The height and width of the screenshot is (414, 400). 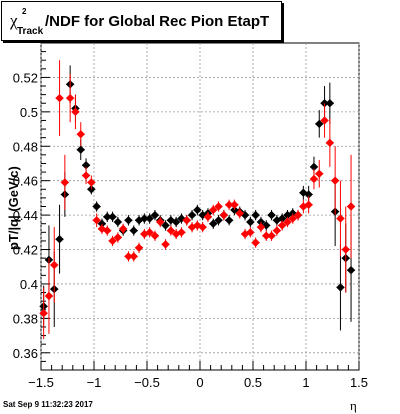 I want to click on y-tick-label: 0.5, so click(x=29, y=112).